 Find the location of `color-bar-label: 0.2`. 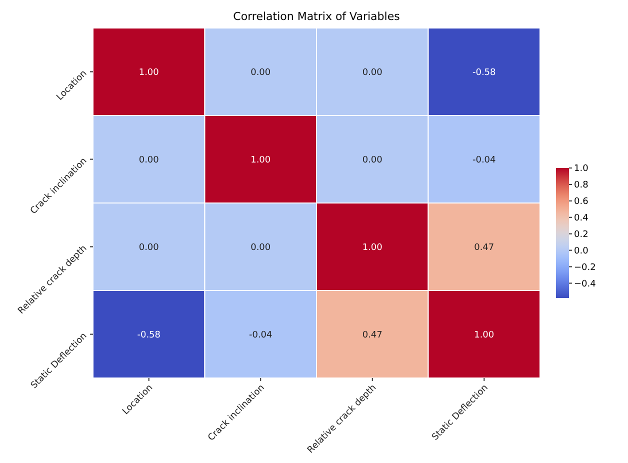

color-bar-label: 0.2 is located at coordinates (581, 235).